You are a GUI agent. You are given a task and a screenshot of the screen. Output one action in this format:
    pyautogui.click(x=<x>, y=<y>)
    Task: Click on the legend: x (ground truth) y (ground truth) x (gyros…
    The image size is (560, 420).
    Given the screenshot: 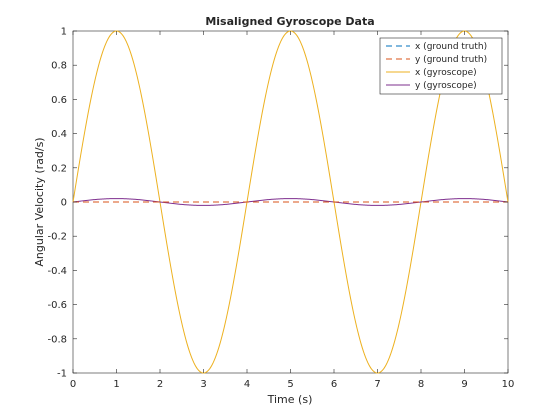 What is the action you would take?
    pyautogui.click(x=441, y=66)
    